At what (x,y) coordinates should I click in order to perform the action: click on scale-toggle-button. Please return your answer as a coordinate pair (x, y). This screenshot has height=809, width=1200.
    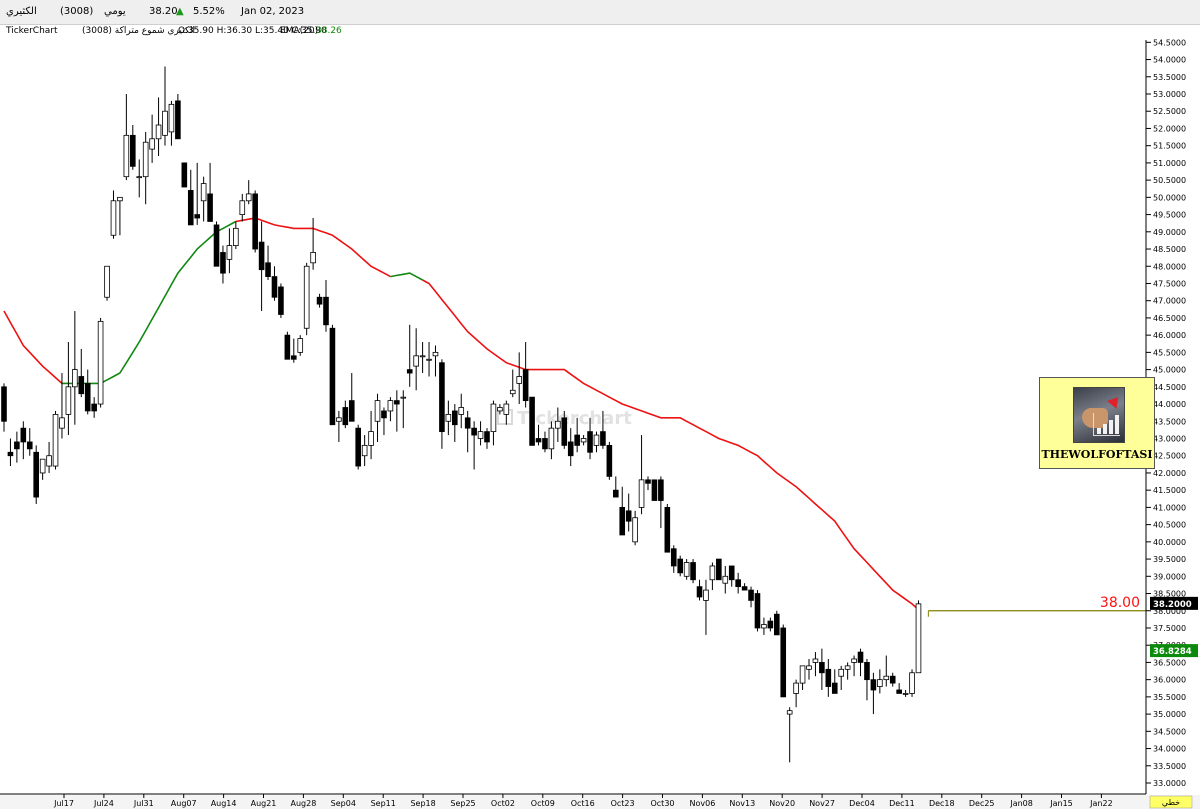
    Looking at the image, I should click on (1171, 802).